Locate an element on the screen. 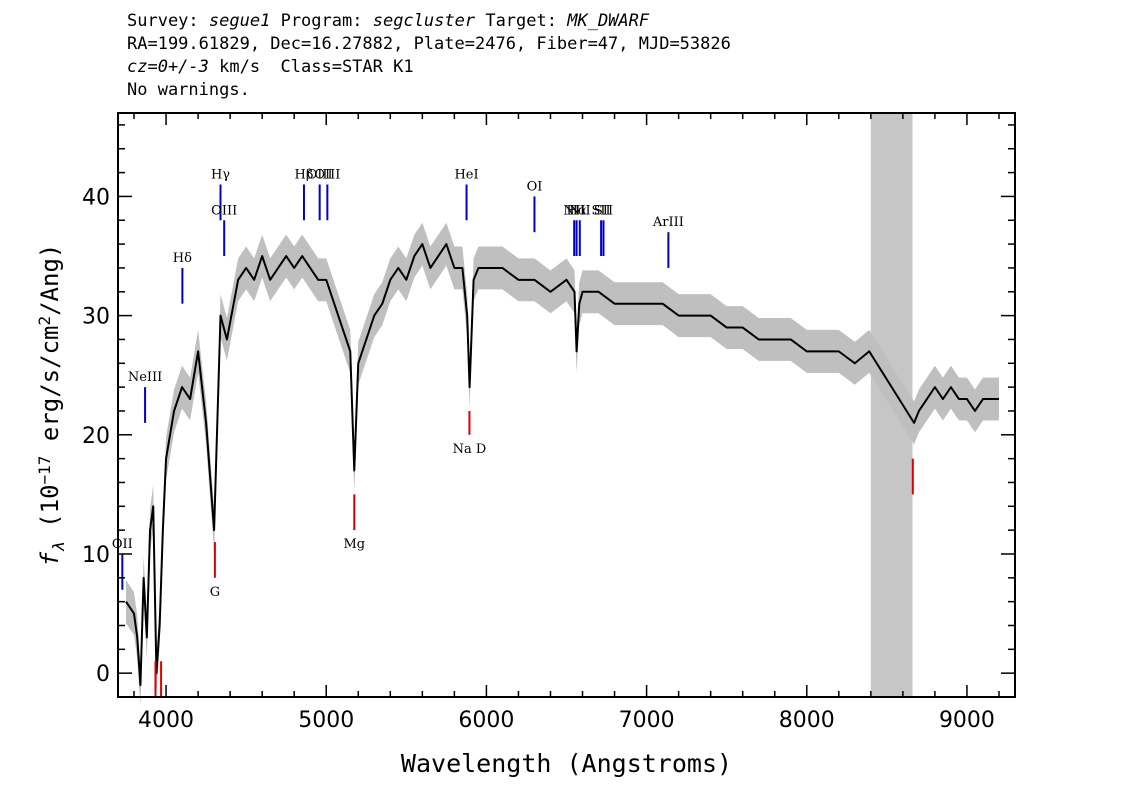 The height and width of the screenshot is (810, 1134). target-label: Target: is located at coordinates (521, 21).